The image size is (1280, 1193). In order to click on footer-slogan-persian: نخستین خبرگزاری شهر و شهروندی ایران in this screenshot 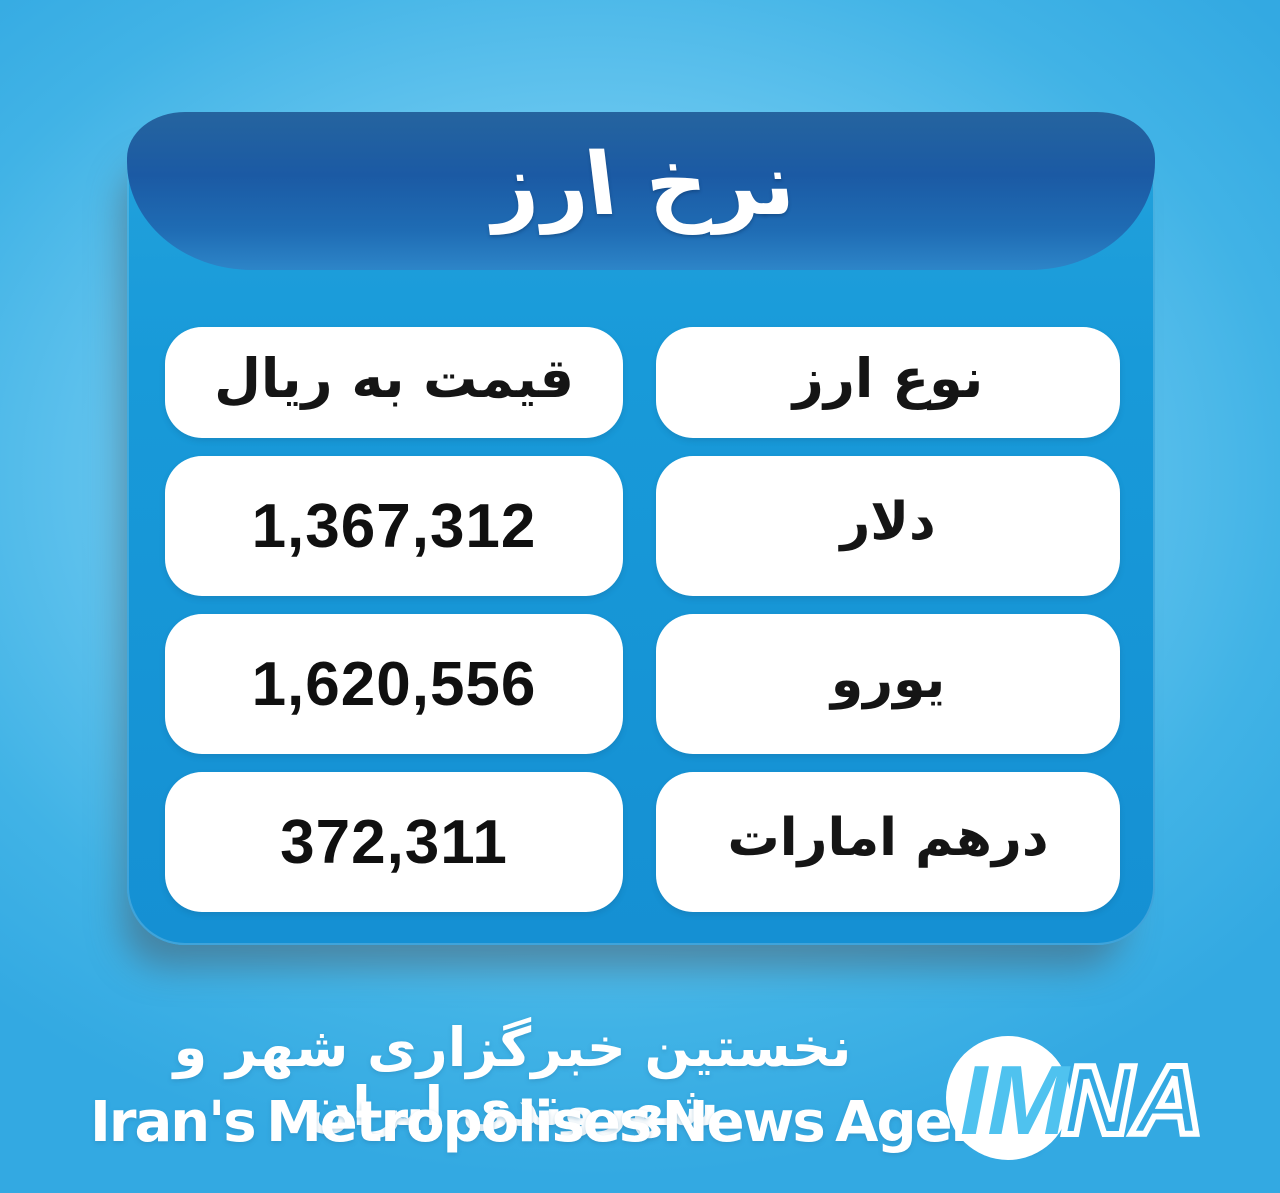, I will do `click(512, 1077)`.